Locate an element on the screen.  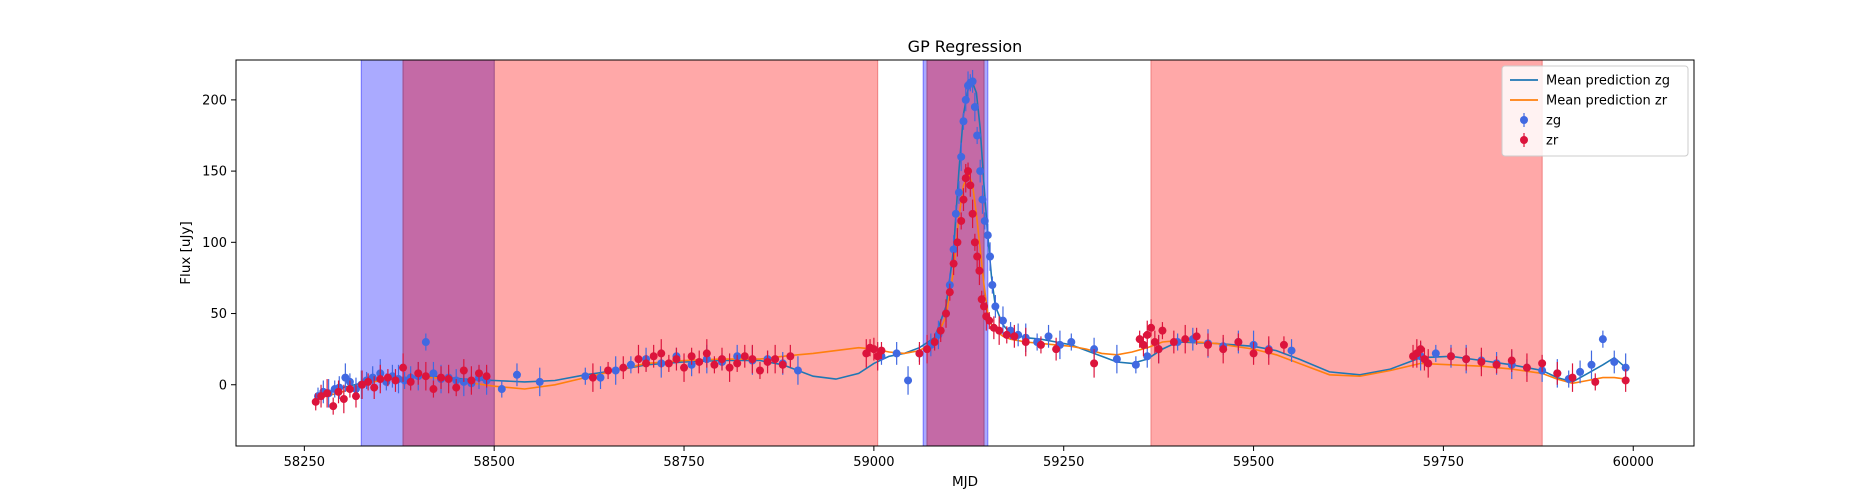
legend-entry-mean-prediction-zg: Mean prediction zg is located at coordinates (1590, 81).